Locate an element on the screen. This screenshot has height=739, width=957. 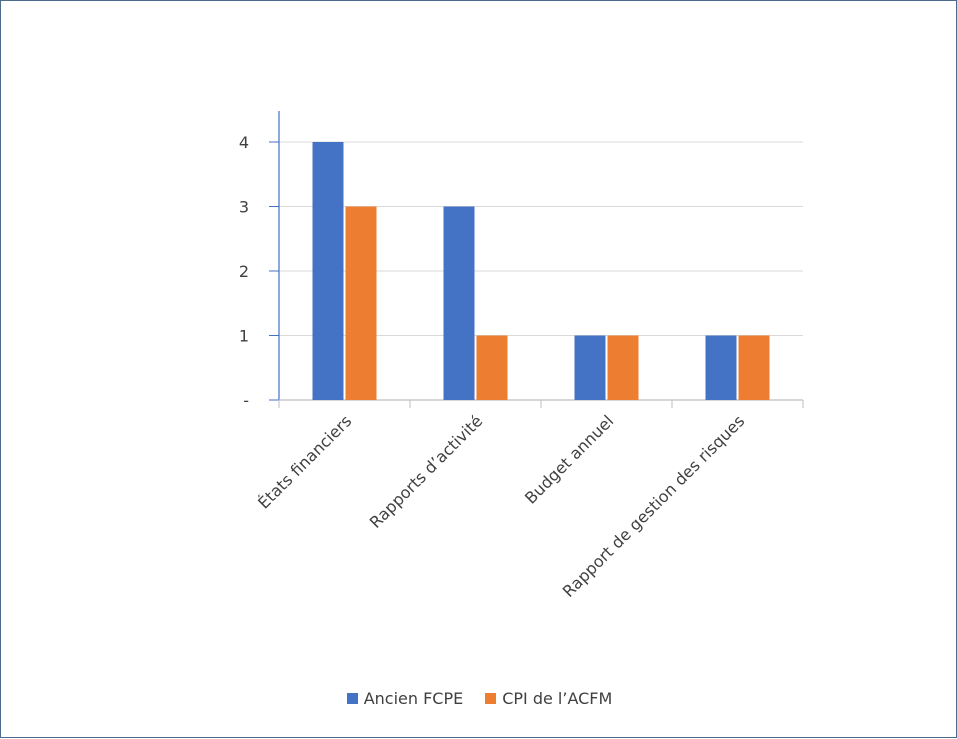
legend-item-cpi-acfm: CPI de l’ACFM is located at coordinates (548, 698).